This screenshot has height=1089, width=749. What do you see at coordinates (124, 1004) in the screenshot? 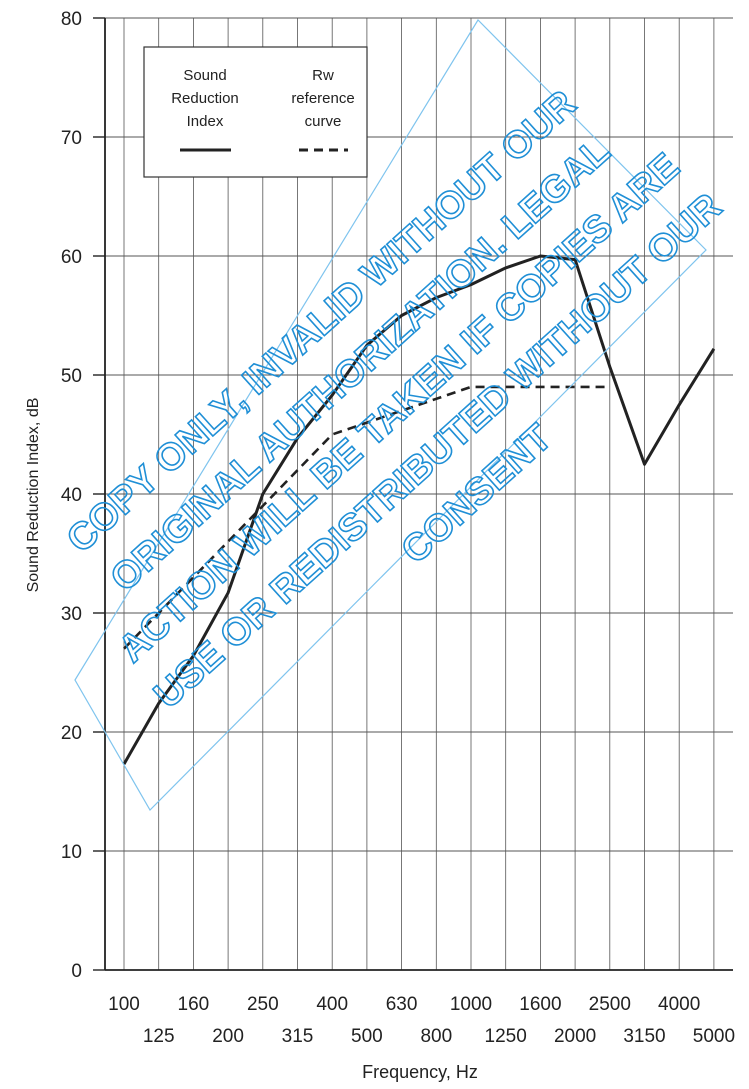
I see `x-tick-label: 100` at bounding box center [124, 1004].